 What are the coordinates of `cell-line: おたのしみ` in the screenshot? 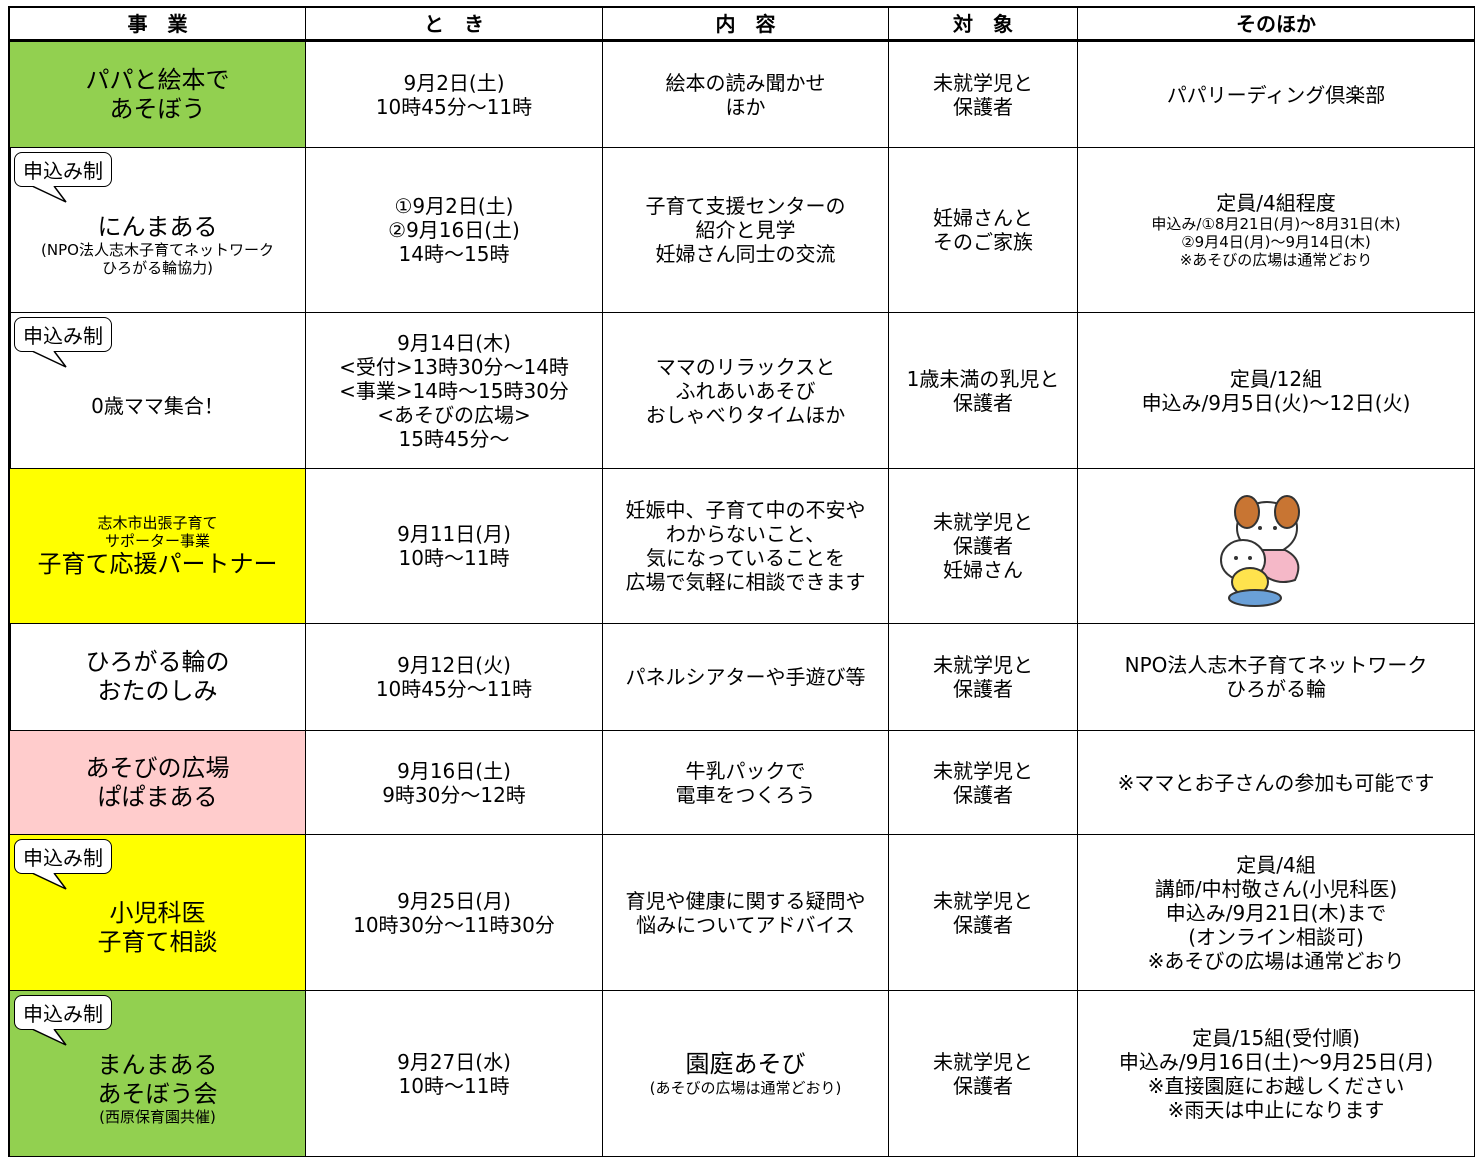 It's located at (157, 691).